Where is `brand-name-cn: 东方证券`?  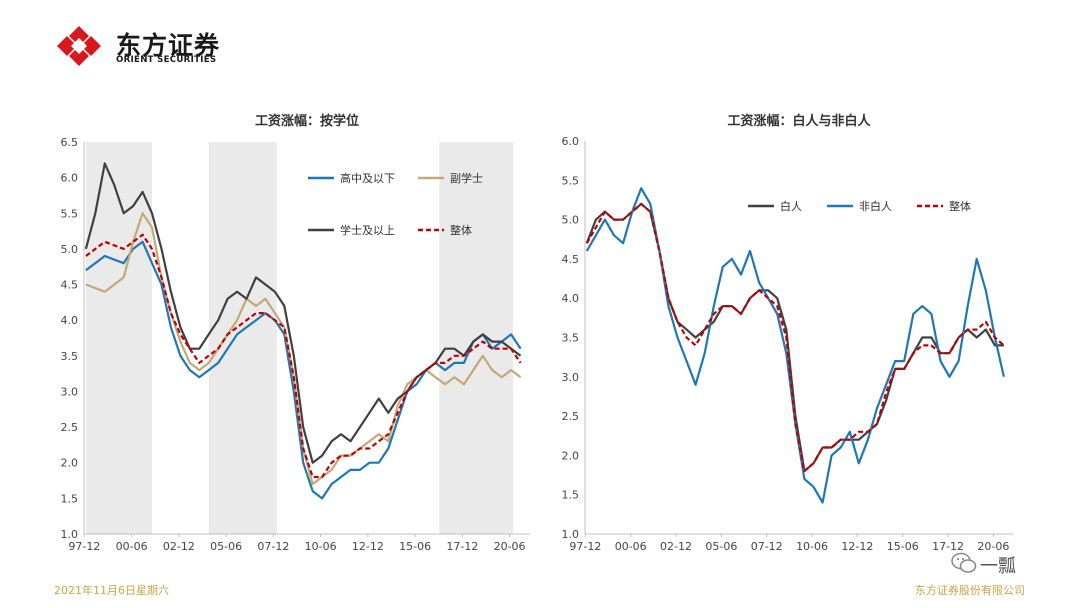
brand-name-cn: 东方证券 is located at coordinates (168, 45).